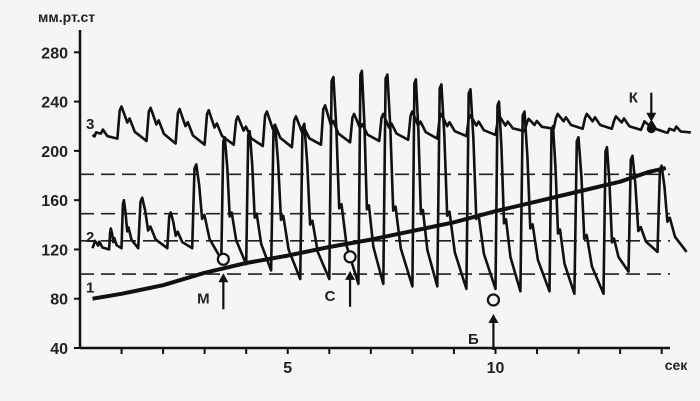 Image resolution: width=700 pixels, height=401 pixels. What do you see at coordinates (54, 103) in the screenshot?
I see `y-tick-label: 240` at bounding box center [54, 103].